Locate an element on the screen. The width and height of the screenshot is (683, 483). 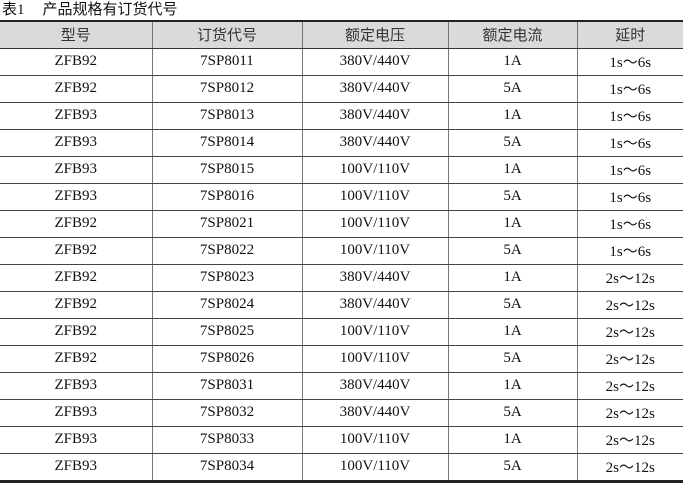
header-row: 型号 订货代号 额定电压 额定电流 延时 is located at coordinates (341, 34).